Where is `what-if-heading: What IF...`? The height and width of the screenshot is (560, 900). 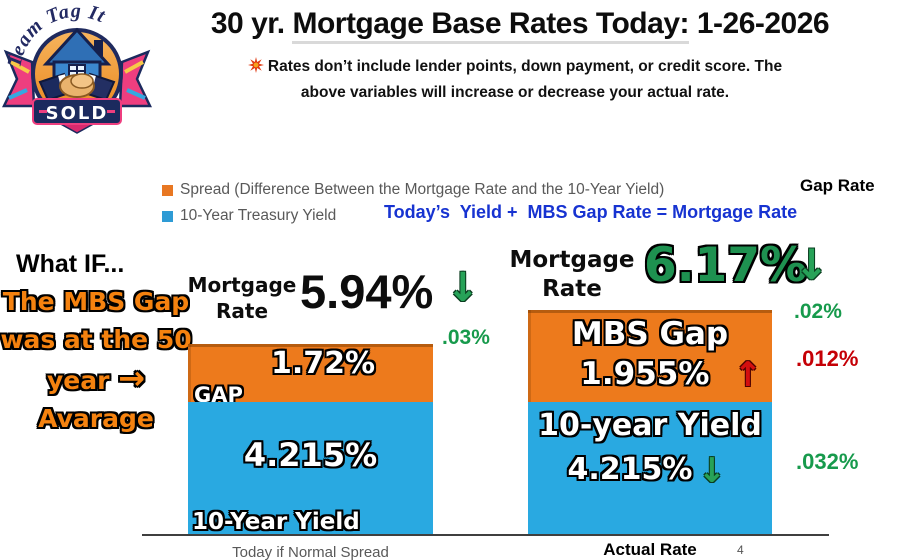 what-if-heading: What IF... is located at coordinates (70, 264).